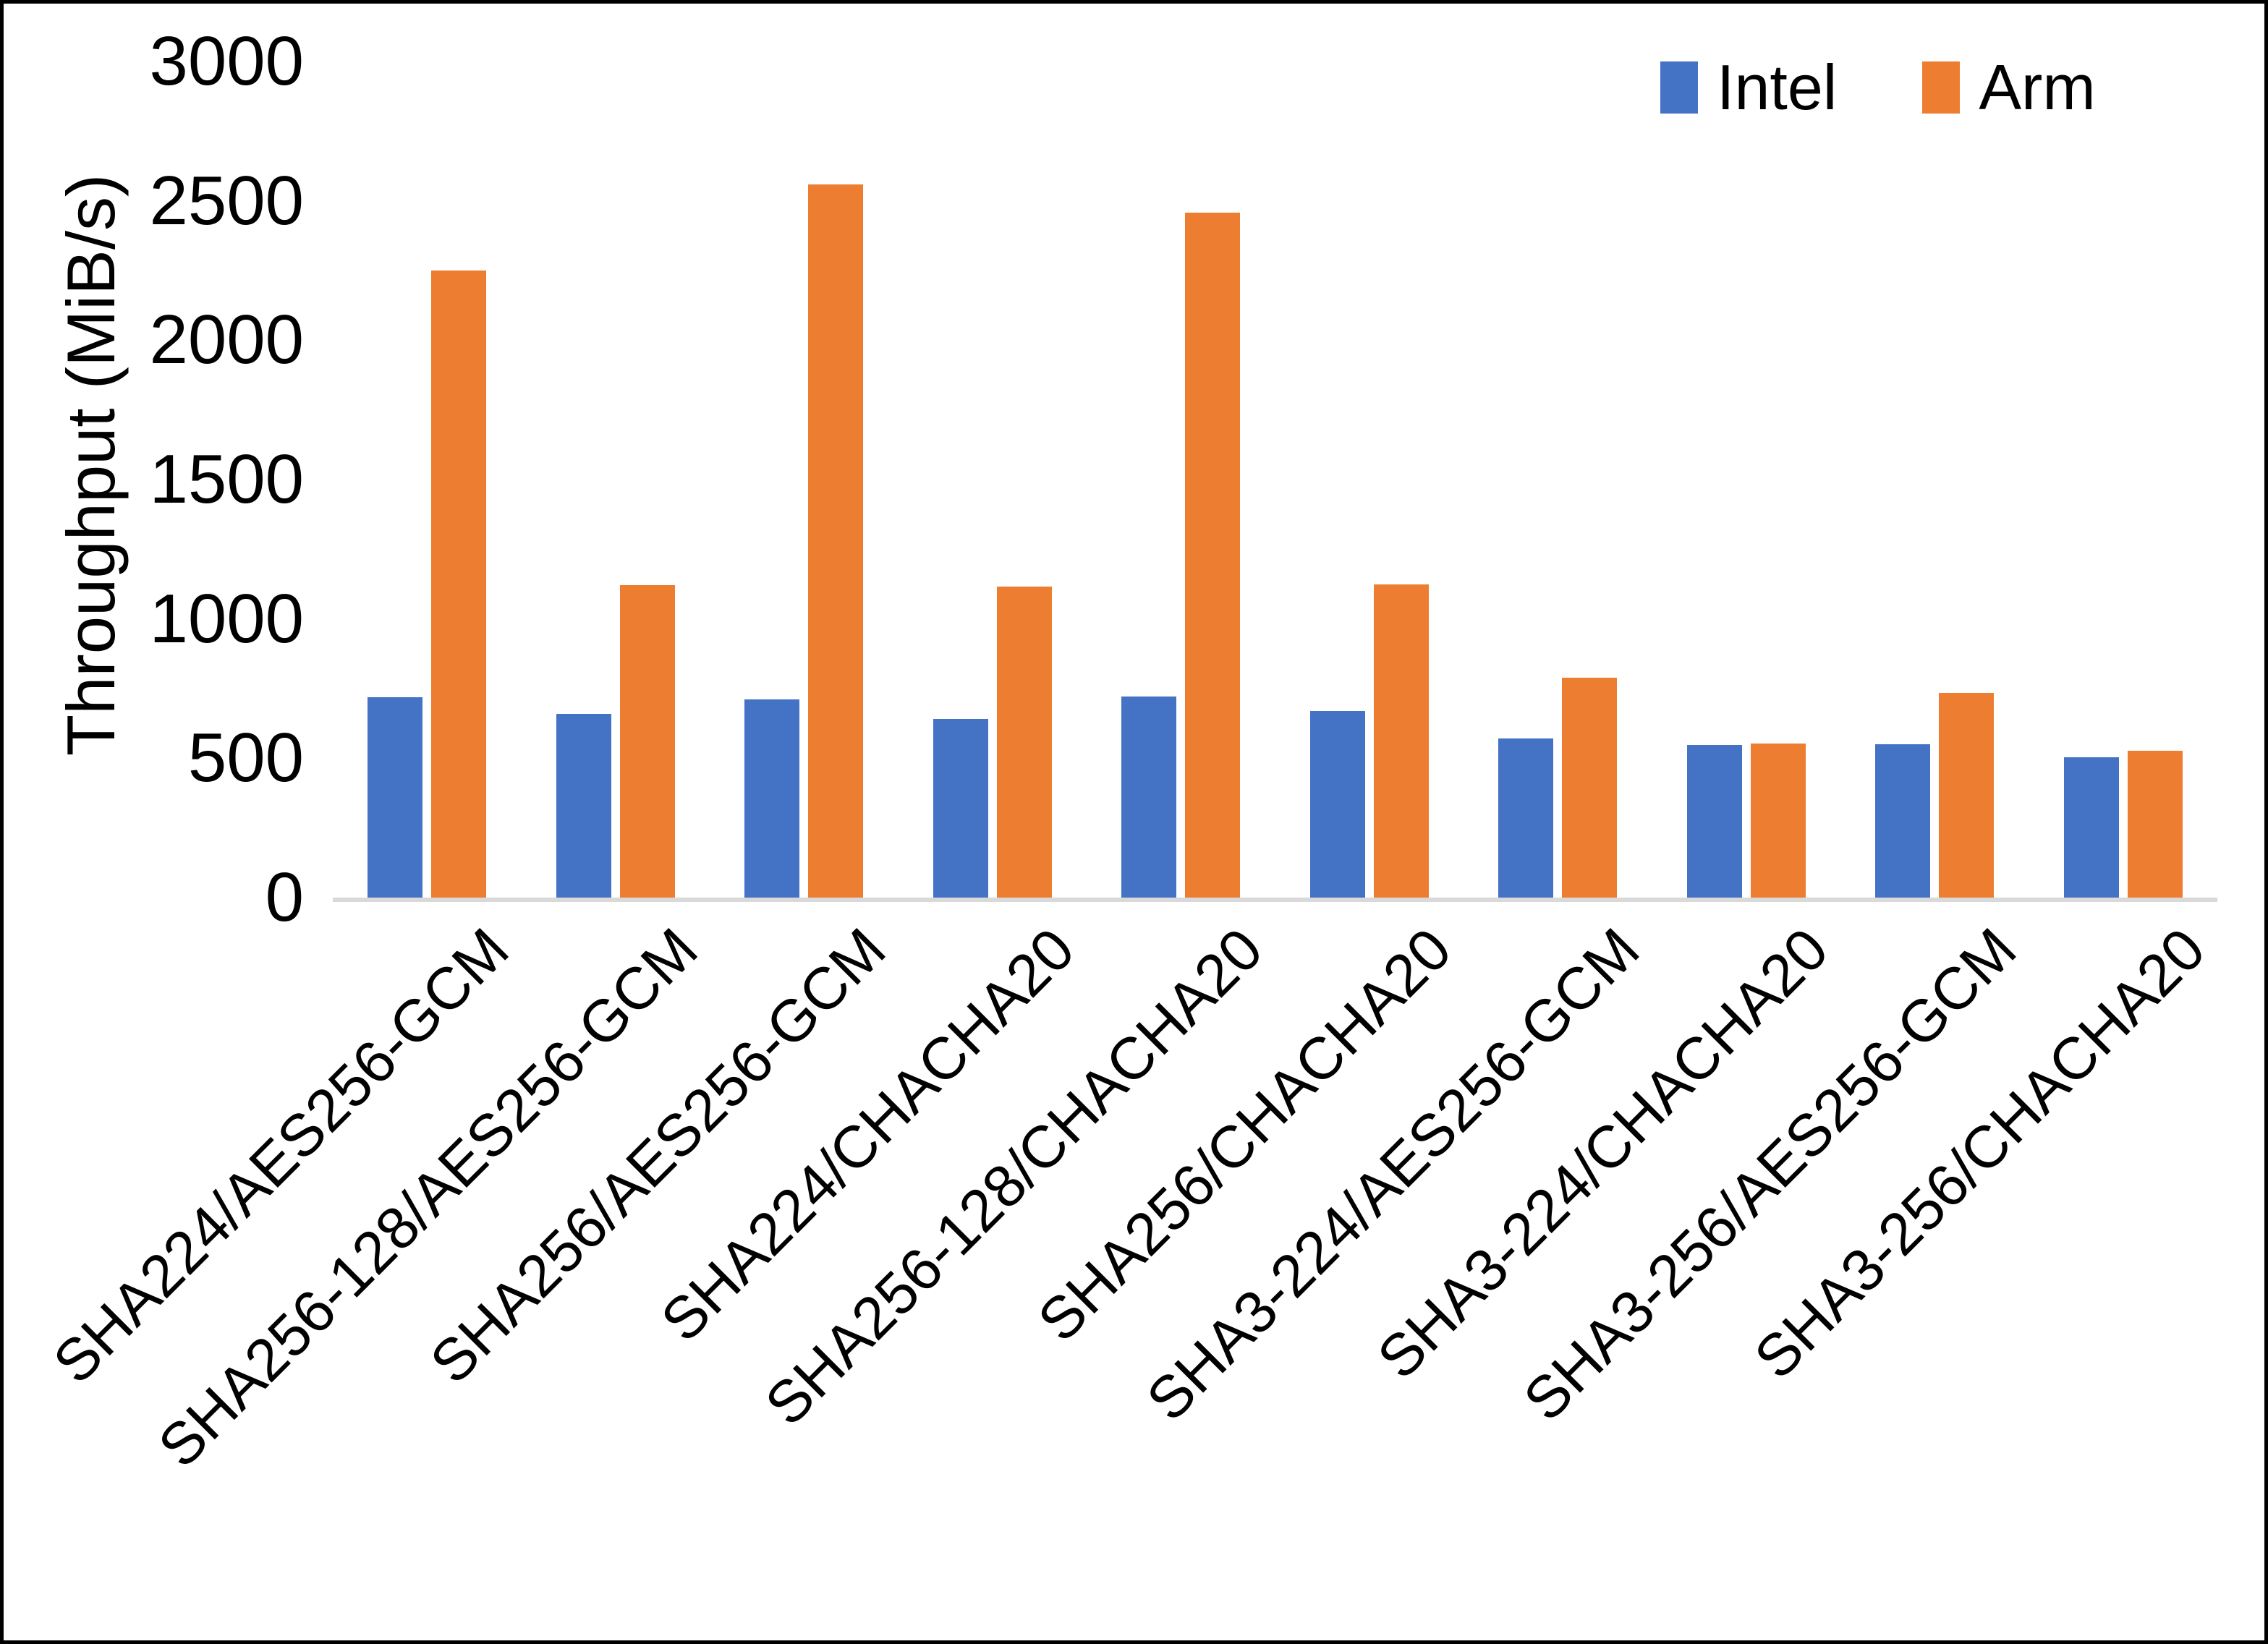 This screenshot has width=2268, height=1644. I want to click on legend-swatch-intel, so click(1679, 87).